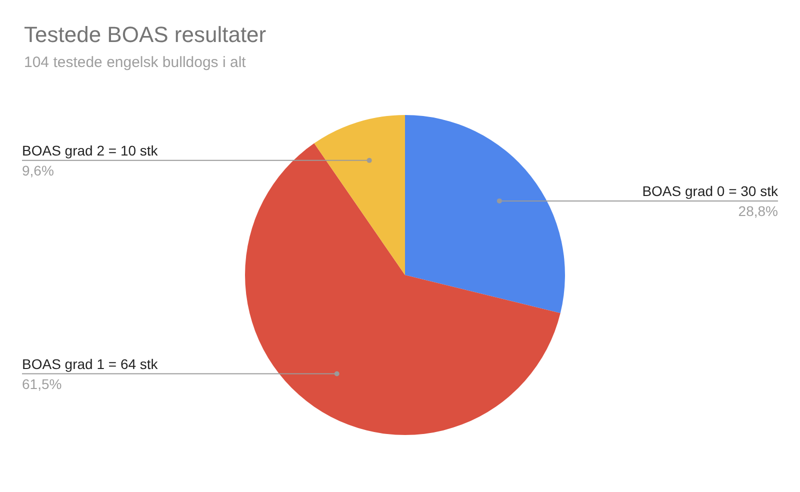 This screenshot has width=800, height=492. What do you see at coordinates (42, 384) in the screenshot?
I see `data-label: 61,5%` at bounding box center [42, 384].